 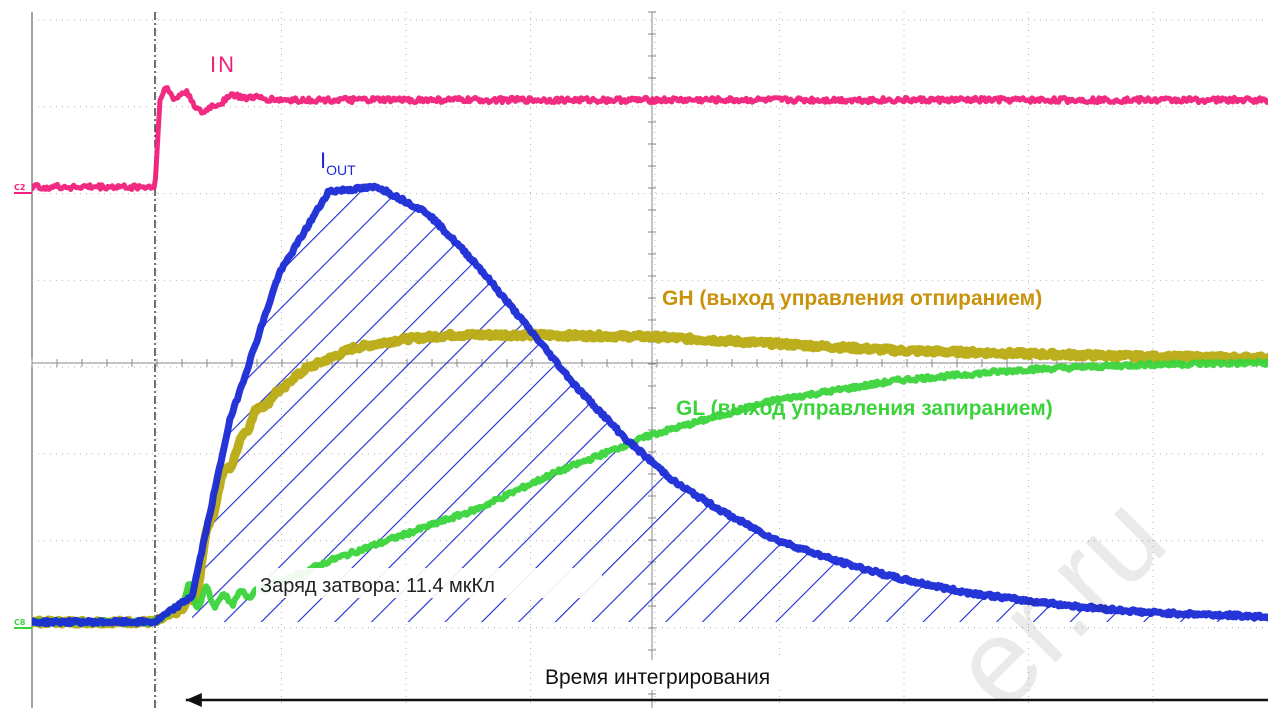 I want to click on charge-label-backdrop, so click(x=429, y=583).